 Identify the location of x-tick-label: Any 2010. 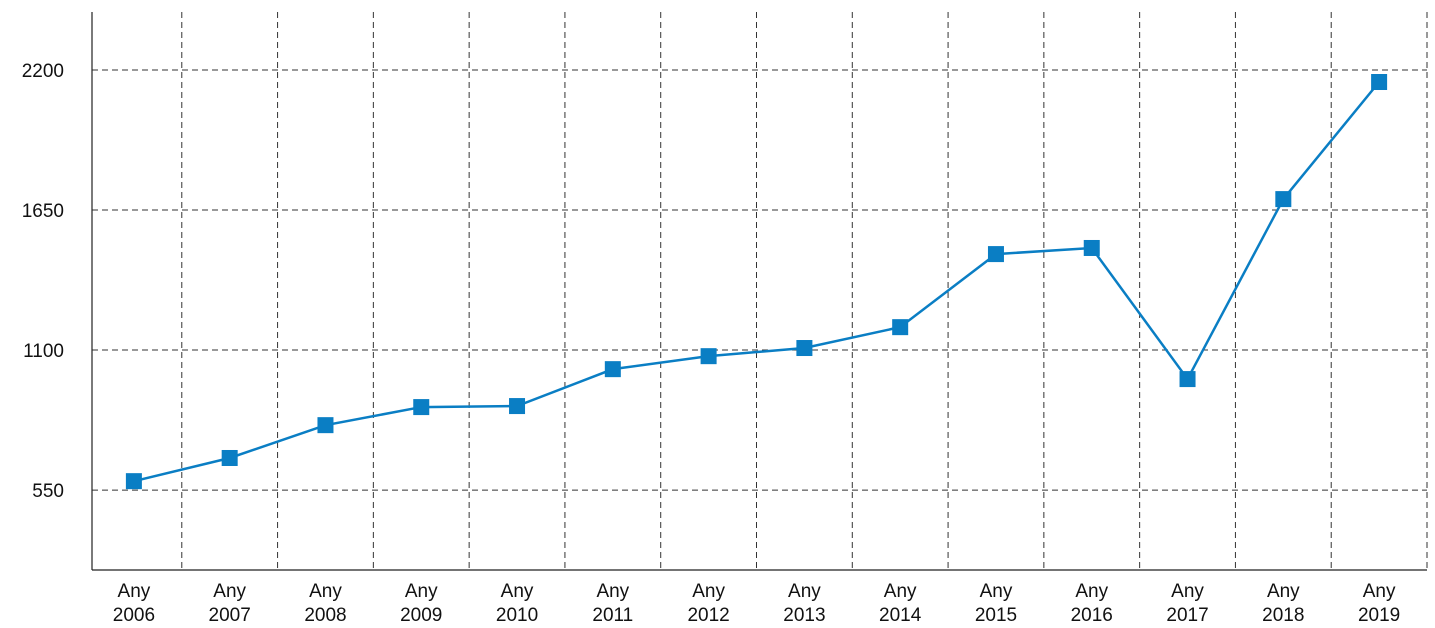
(517, 603).